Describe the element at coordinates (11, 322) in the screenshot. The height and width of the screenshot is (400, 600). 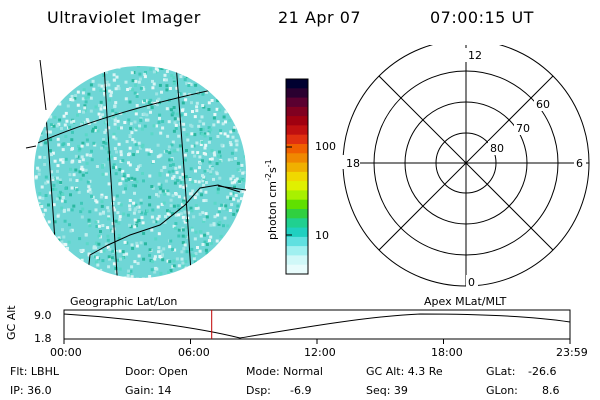
I see `timeline-axis-title: GC Alt` at that location.